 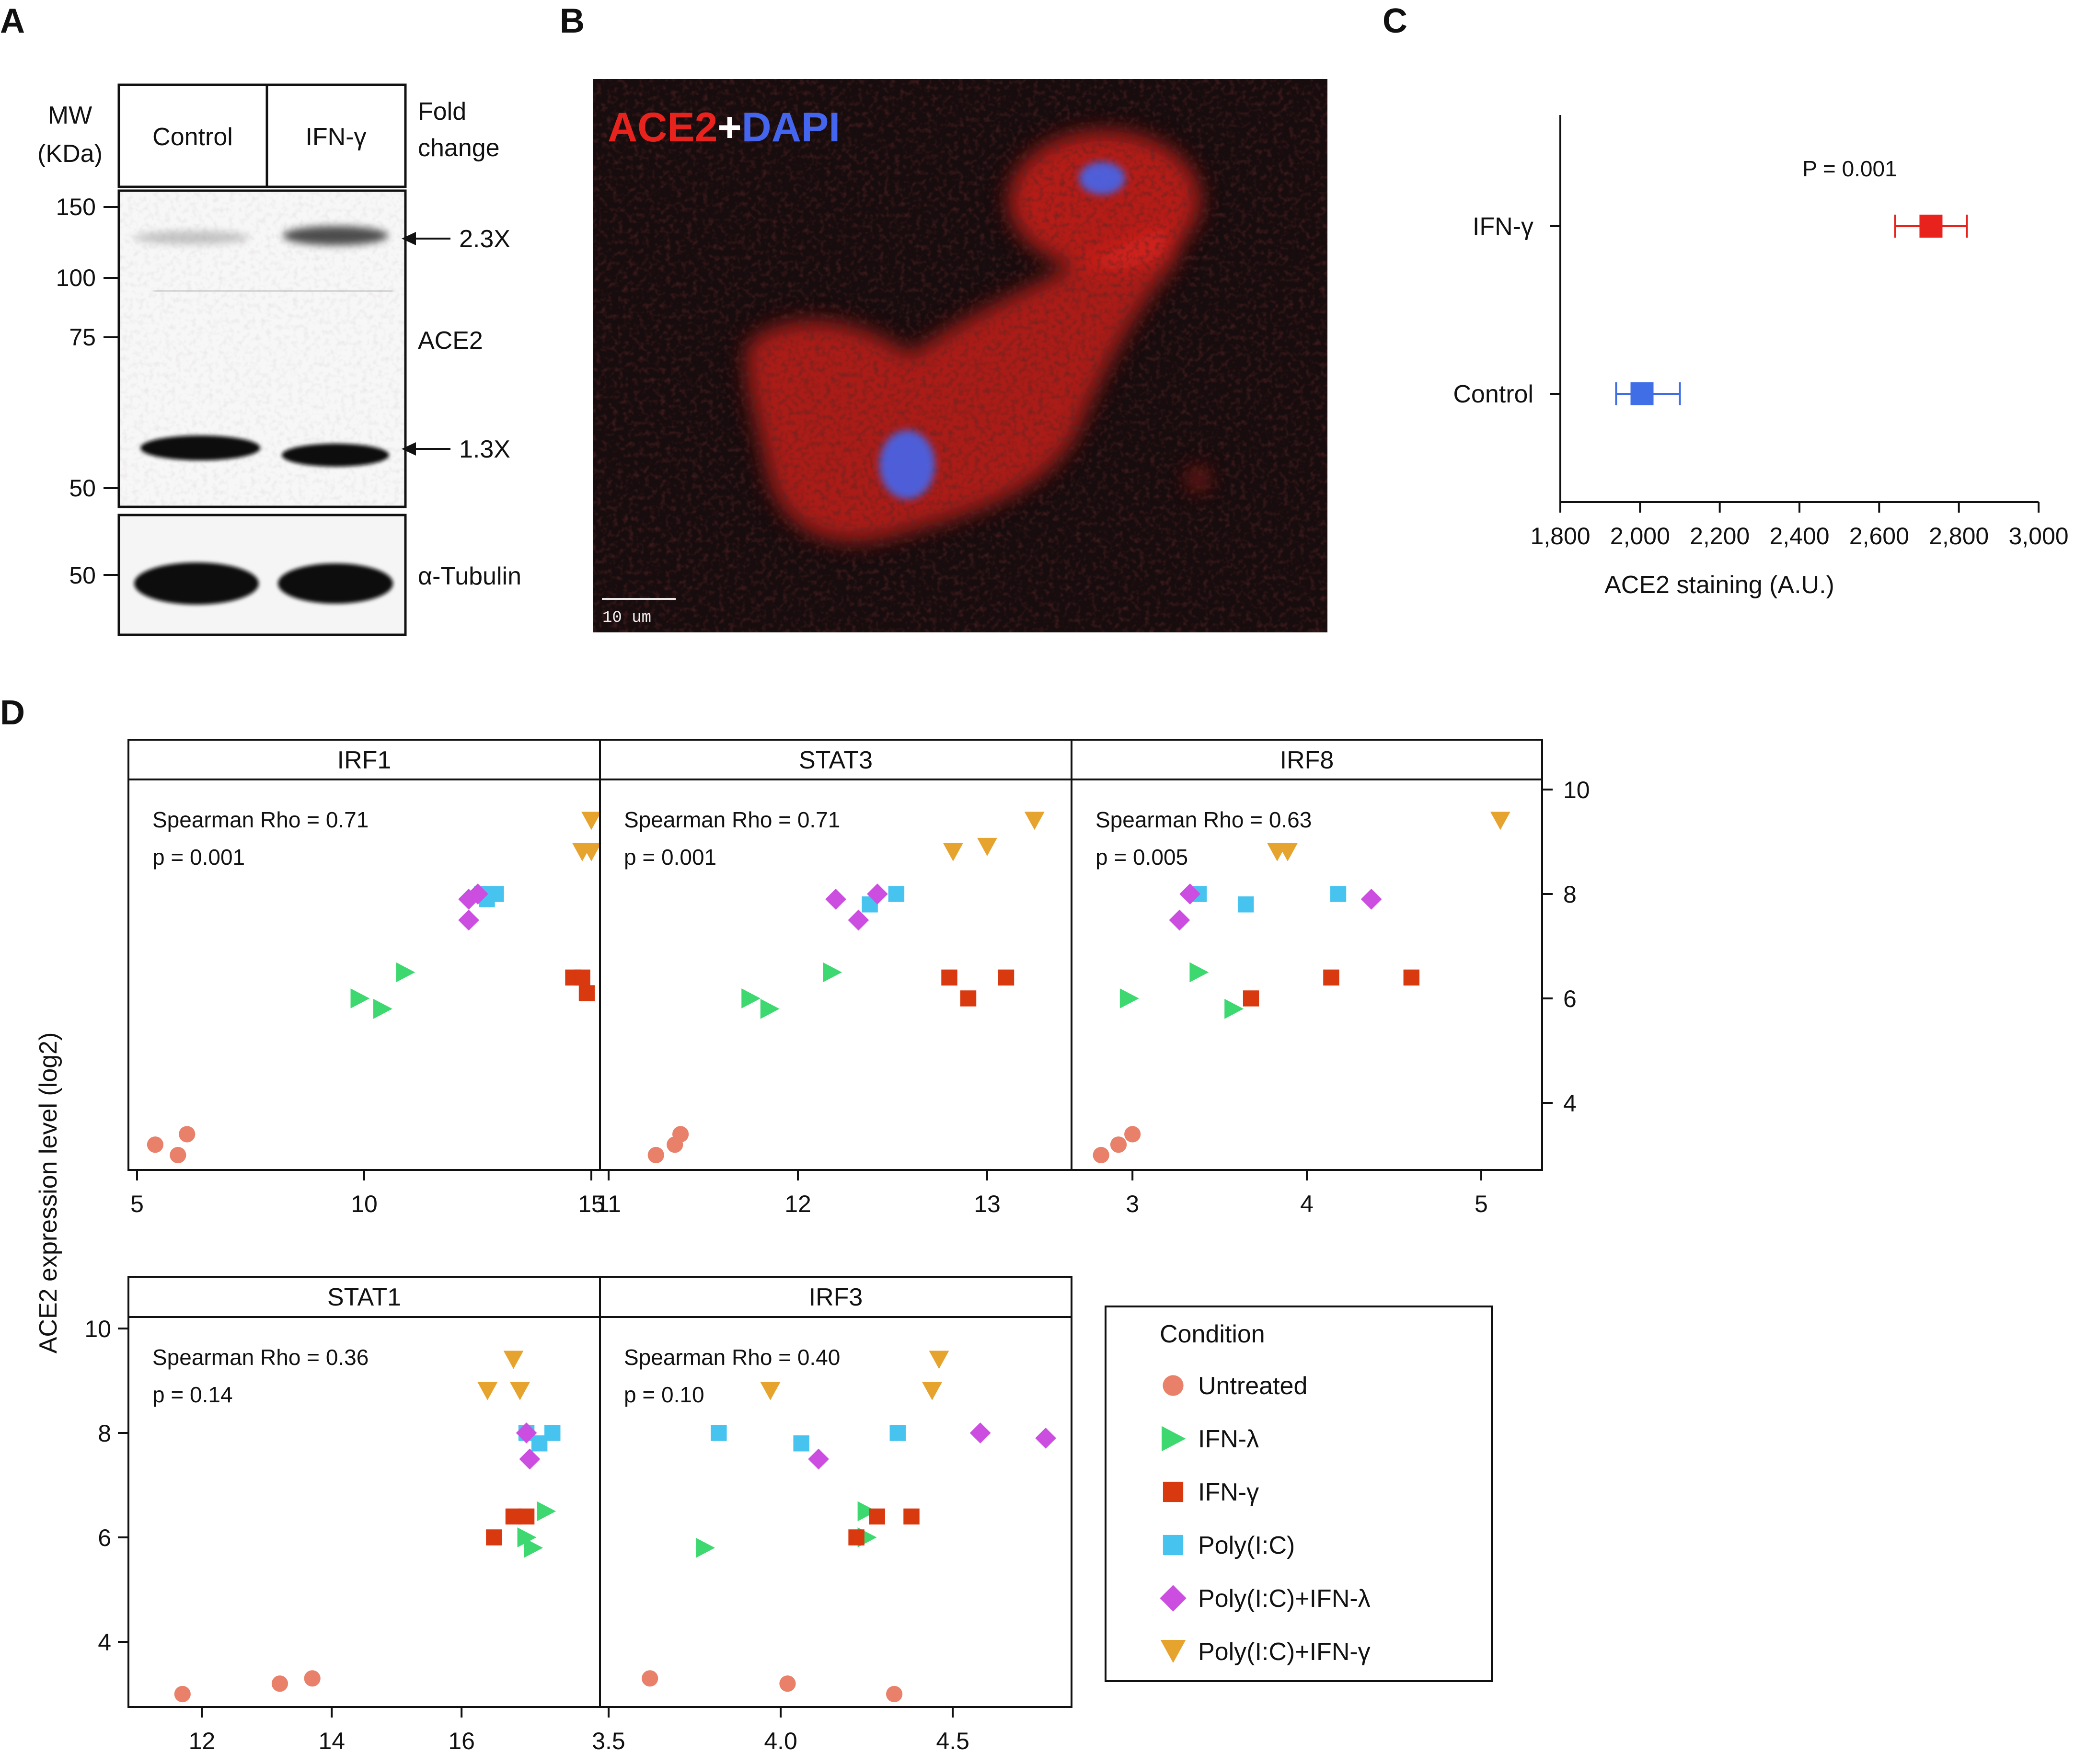 I want to click on x-tick-label: 3,000, so click(x=2038, y=536).